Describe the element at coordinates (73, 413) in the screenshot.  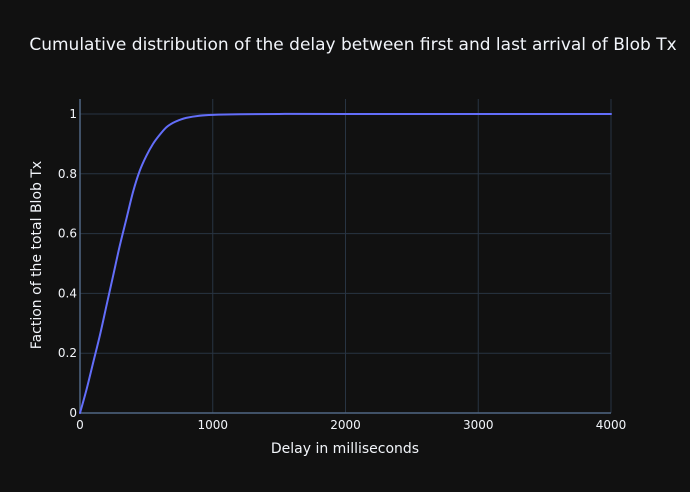
I see `y-tick-label: 0` at that location.